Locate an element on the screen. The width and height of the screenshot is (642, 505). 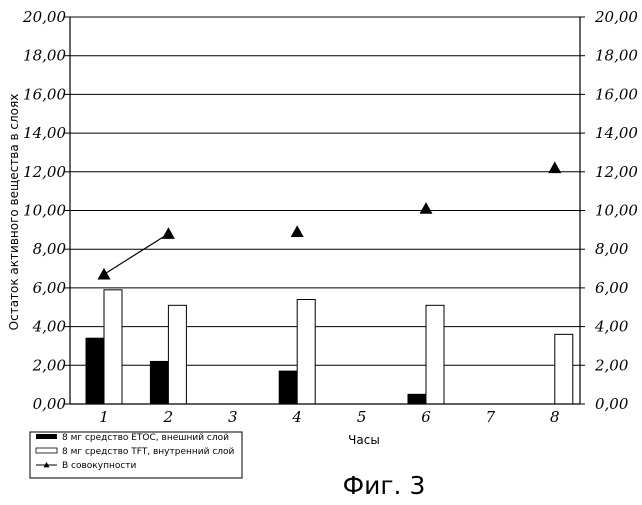
y-tick-label-right: 16,00 is located at coordinates (616, 94).